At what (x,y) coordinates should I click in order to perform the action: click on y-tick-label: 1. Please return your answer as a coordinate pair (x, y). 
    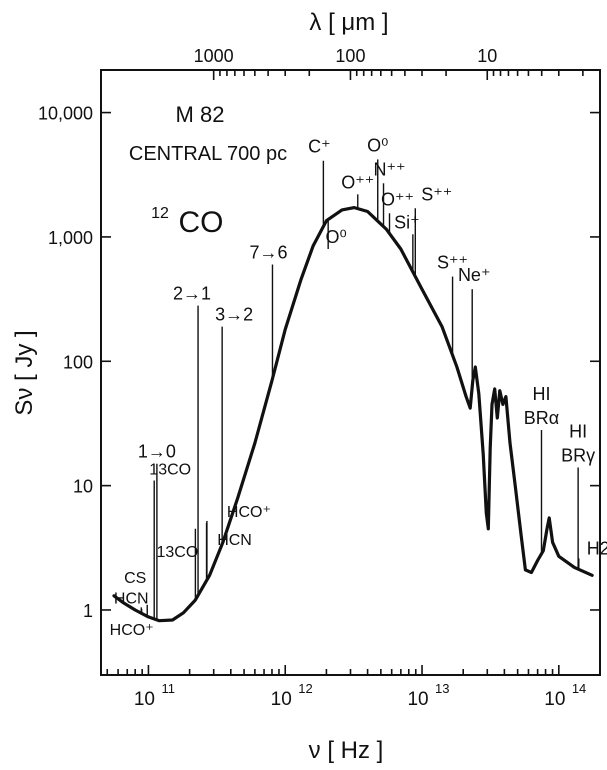
    Looking at the image, I should click on (88, 611).